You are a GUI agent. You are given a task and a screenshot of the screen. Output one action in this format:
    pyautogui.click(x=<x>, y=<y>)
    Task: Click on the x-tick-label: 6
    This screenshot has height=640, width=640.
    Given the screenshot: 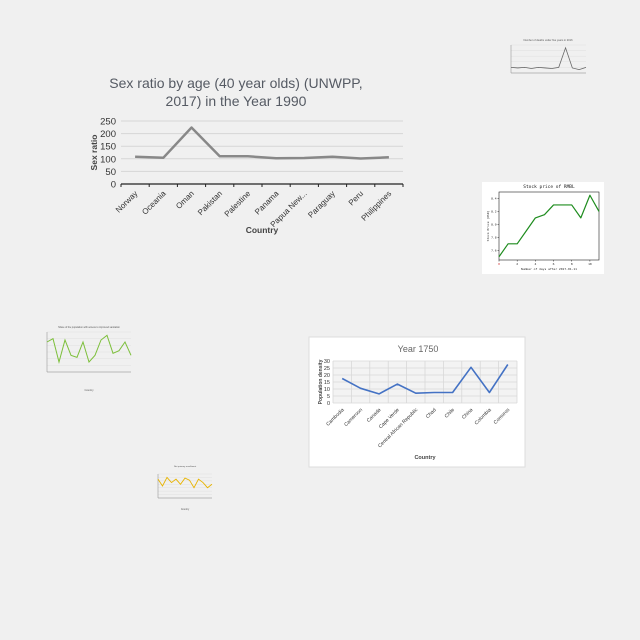 What is the action you would take?
    pyautogui.click(x=554, y=264)
    